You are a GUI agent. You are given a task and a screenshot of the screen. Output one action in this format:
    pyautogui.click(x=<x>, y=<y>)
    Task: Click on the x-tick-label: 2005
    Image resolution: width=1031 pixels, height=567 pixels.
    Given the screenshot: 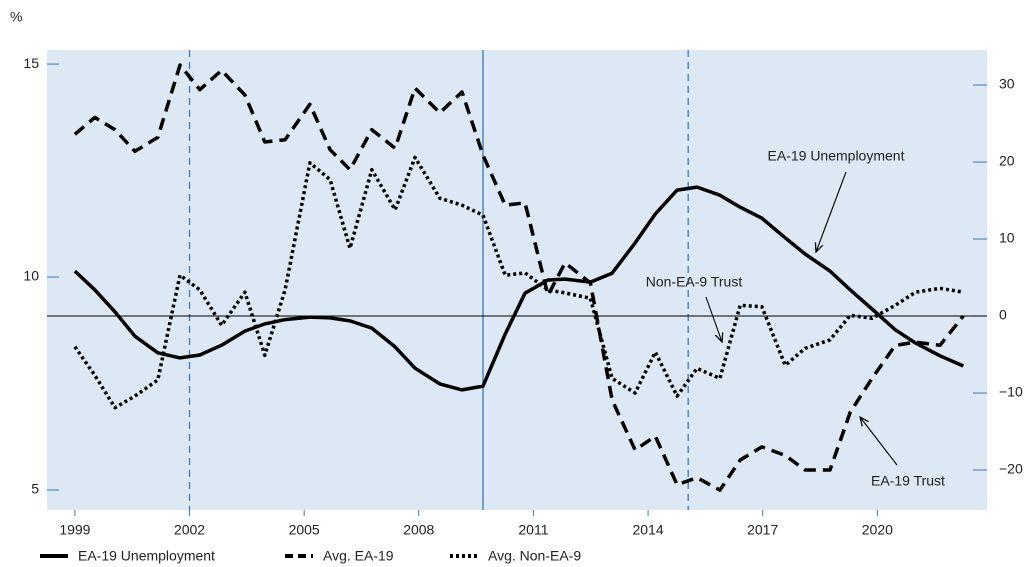 What is the action you would take?
    pyautogui.click(x=304, y=530)
    